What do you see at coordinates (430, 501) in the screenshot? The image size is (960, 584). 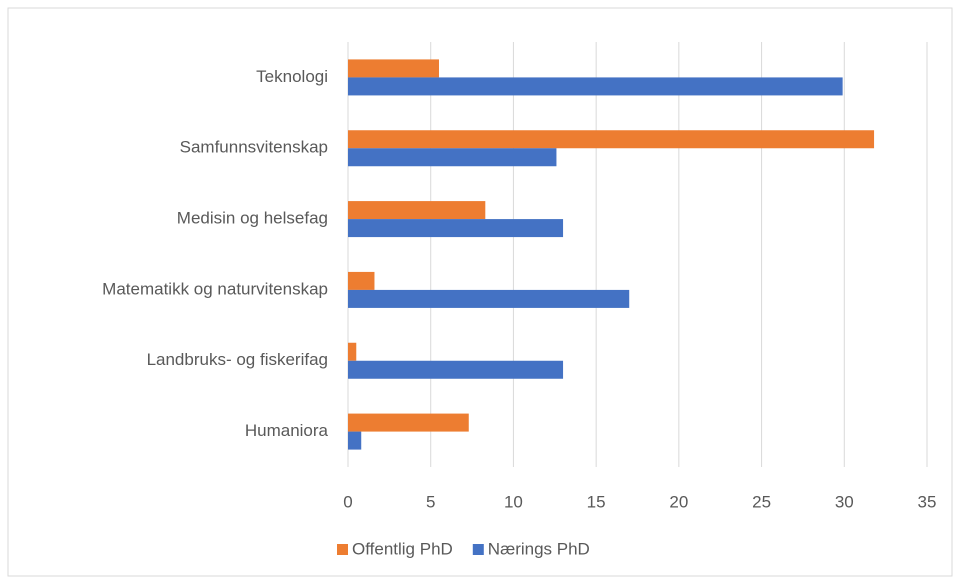 I see `x-tick-label: 5` at bounding box center [430, 501].